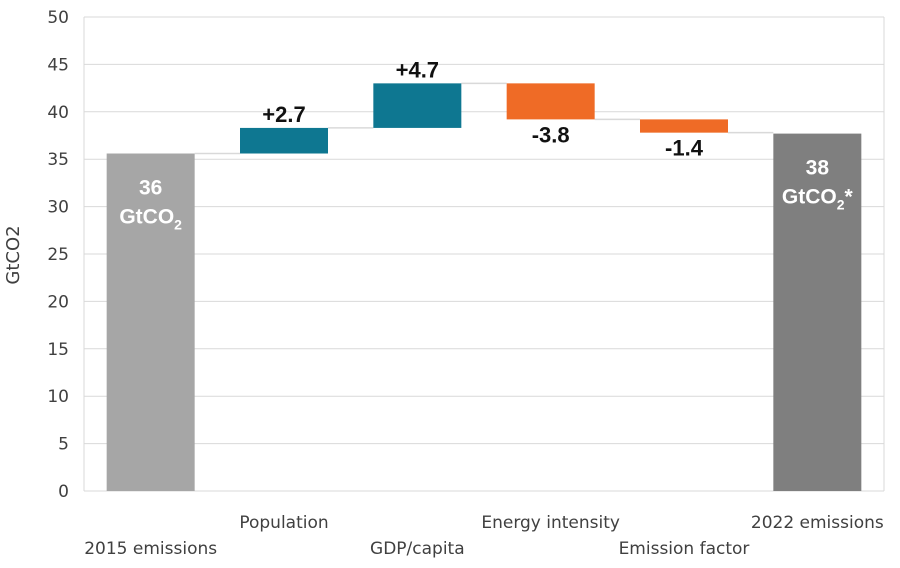  I want to click on y-tick-label: 25, so click(58, 255).